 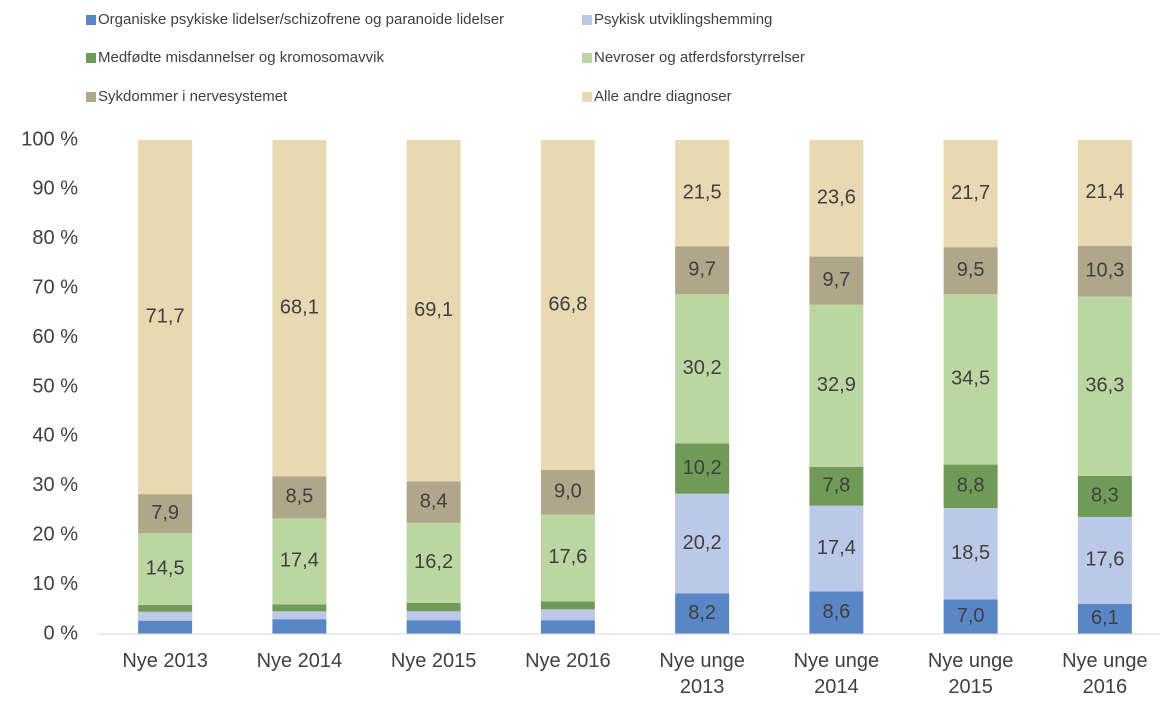 I want to click on y-tick-label: 40 %, so click(x=55, y=436).